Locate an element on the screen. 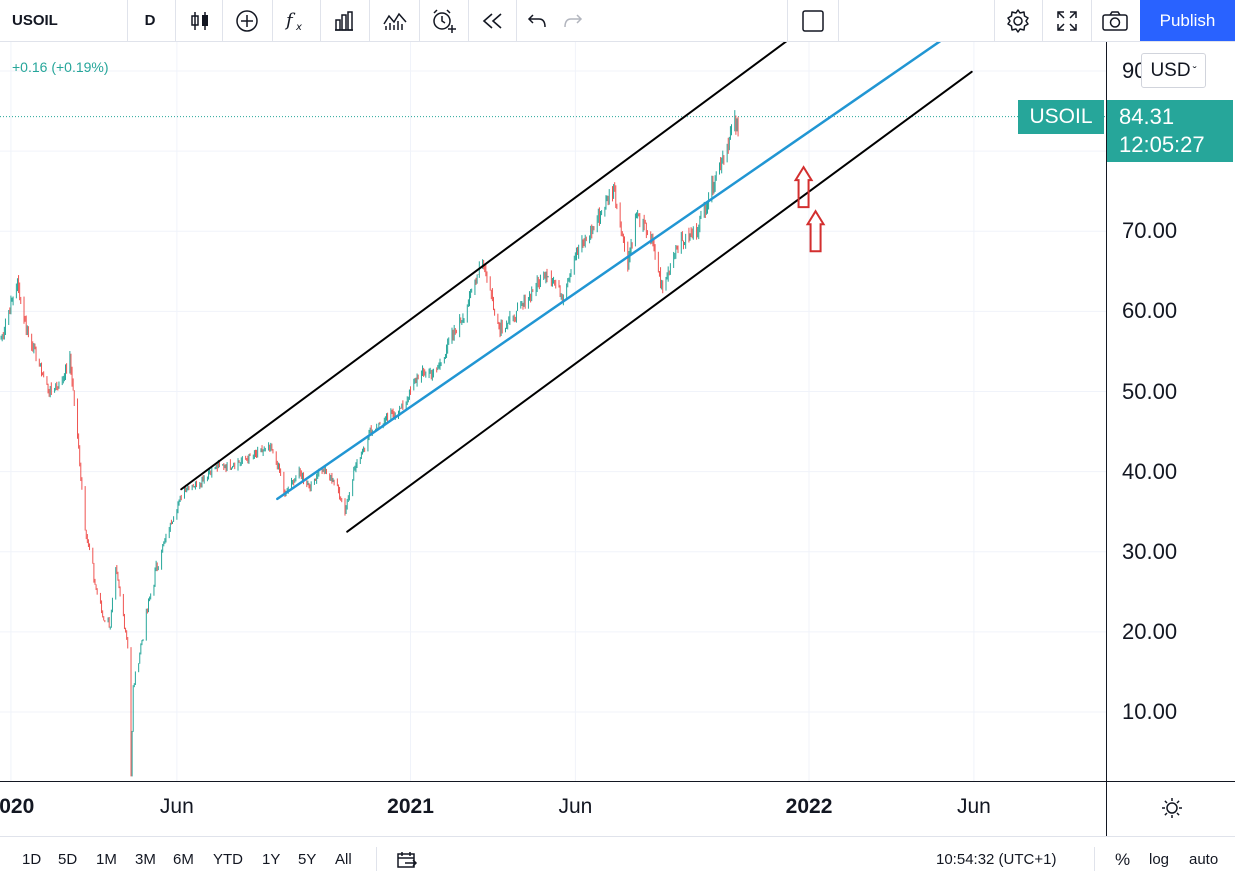 The width and height of the screenshot is (1235, 882). clock-timezone-label: 10:54:32 (UTC+1) is located at coordinates (996, 859).